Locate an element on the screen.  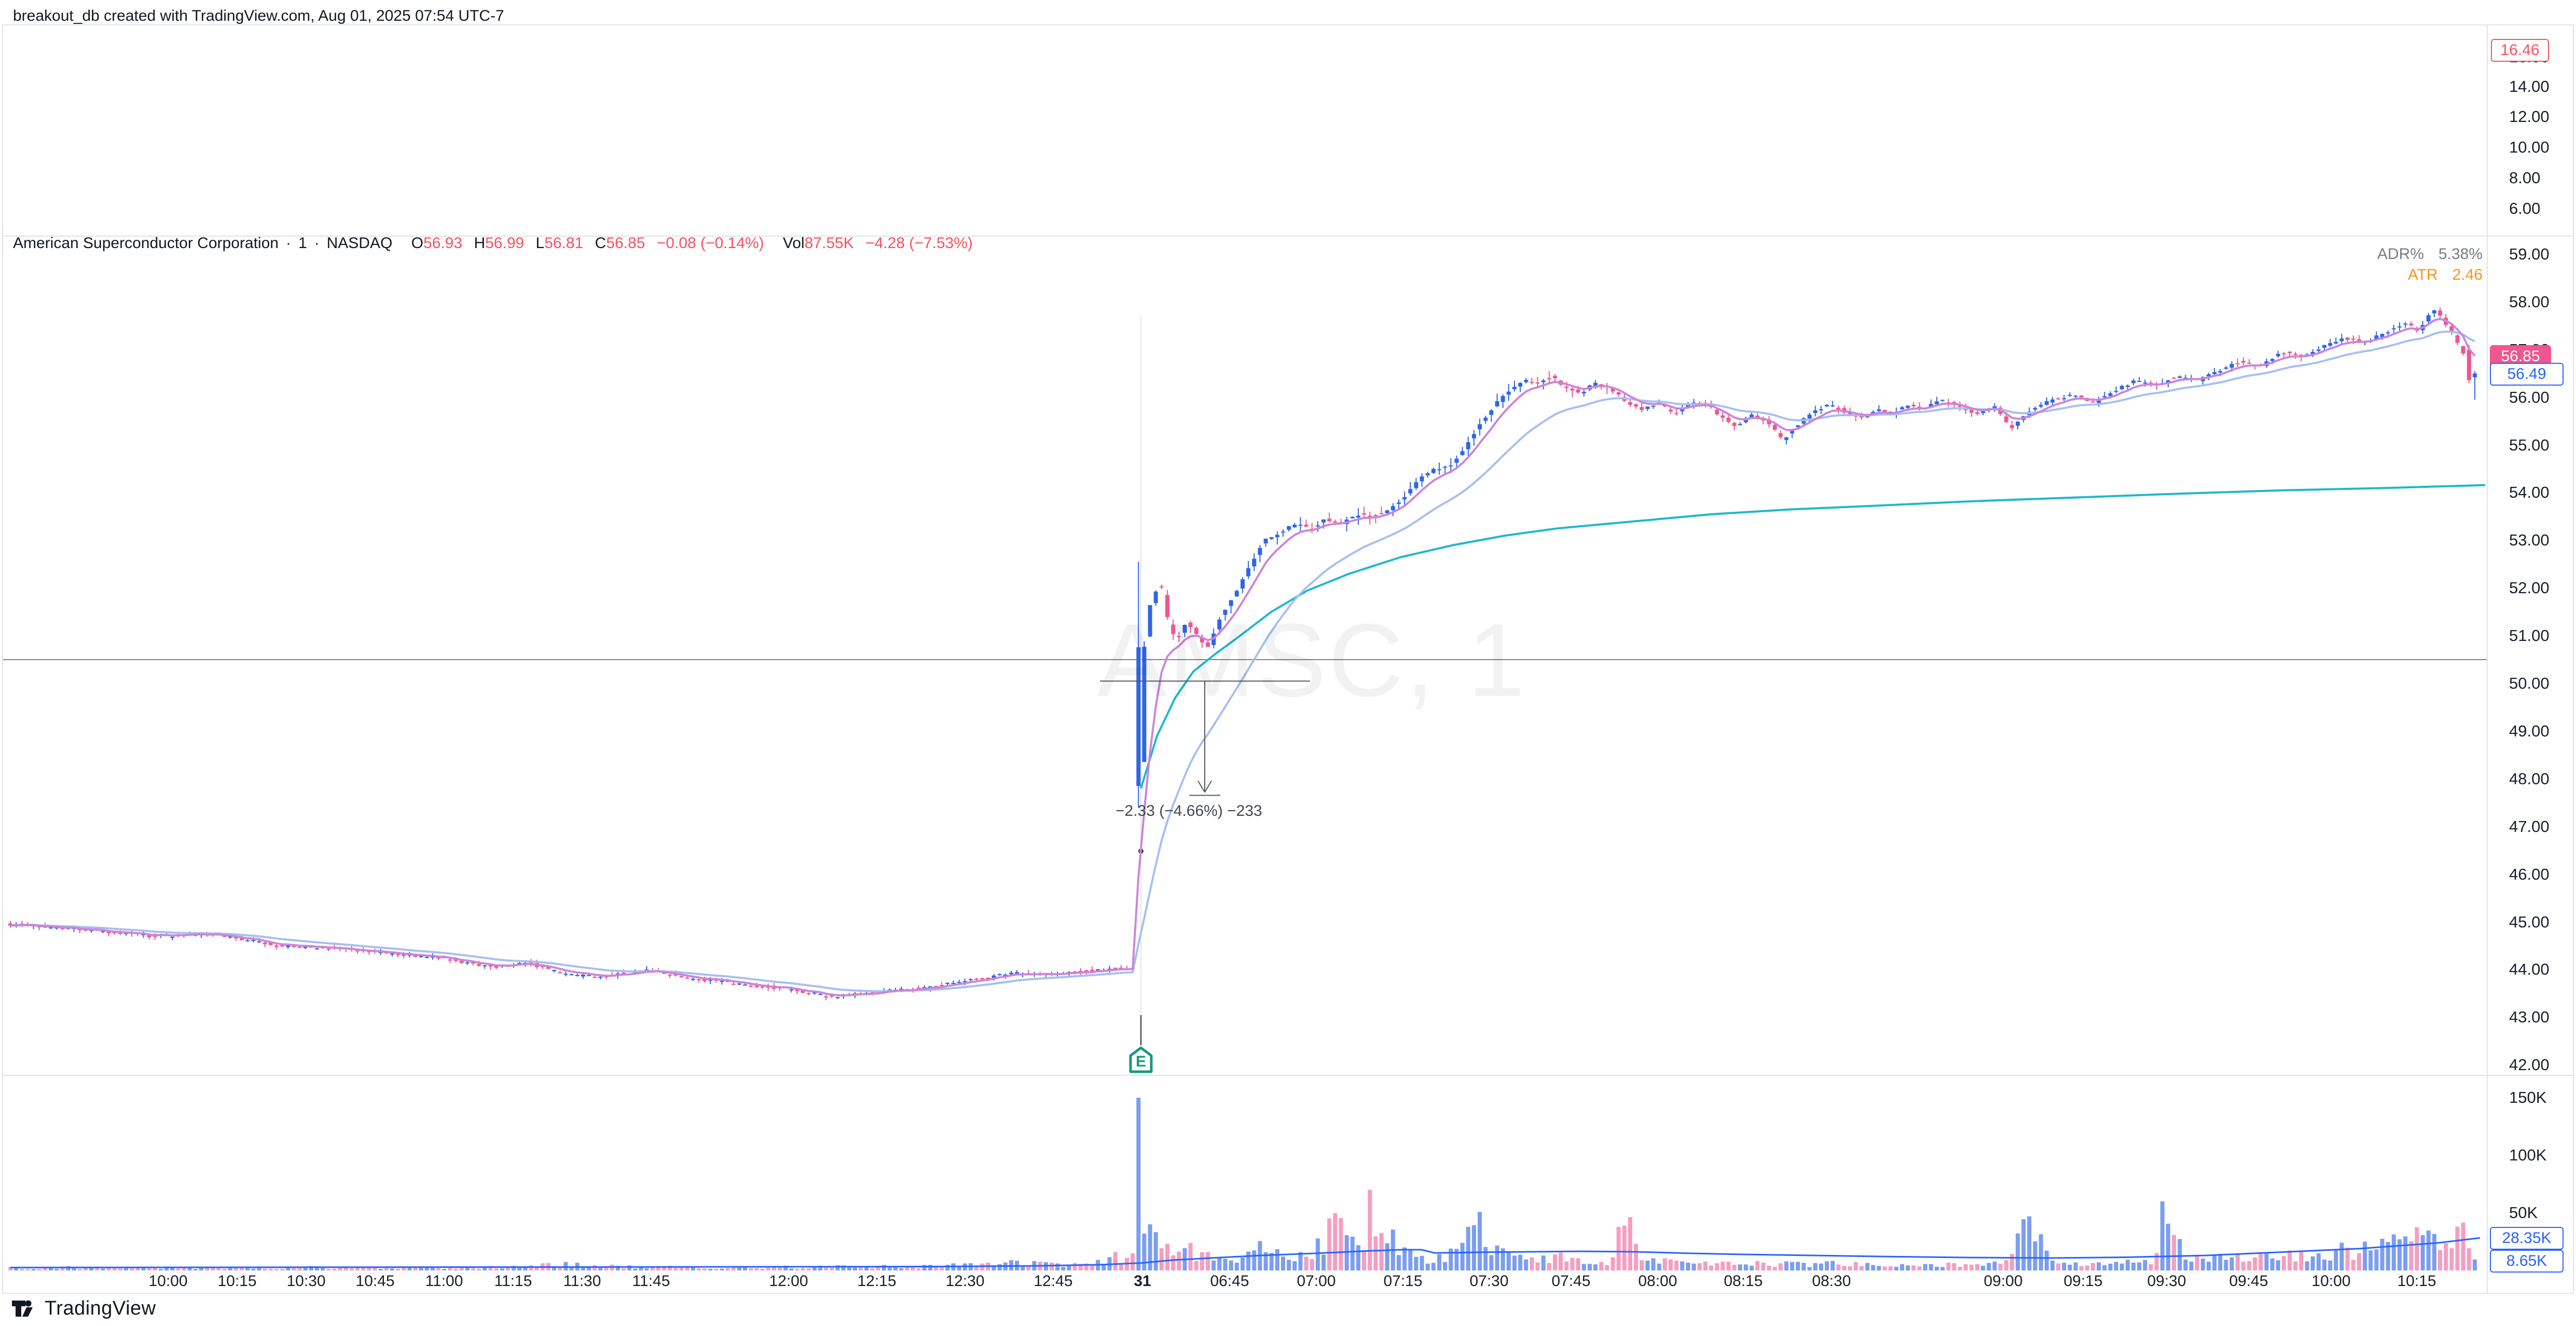
volume-badge-28.35K: 28.35K is located at coordinates (2527, 1238).